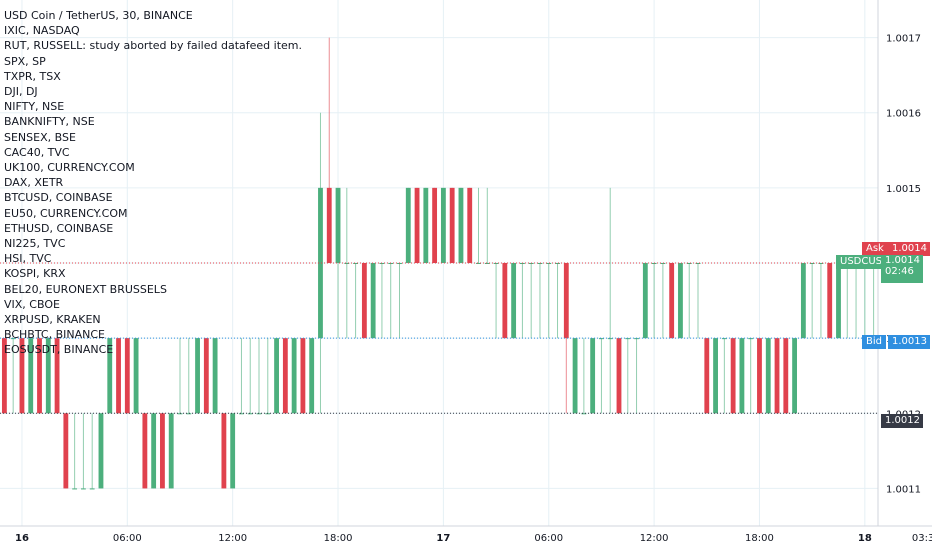  What do you see at coordinates (55, 335) in the screenshot?
I see `legend-item: BCHBTC, BINANCE` at bounding box center [55, 335].